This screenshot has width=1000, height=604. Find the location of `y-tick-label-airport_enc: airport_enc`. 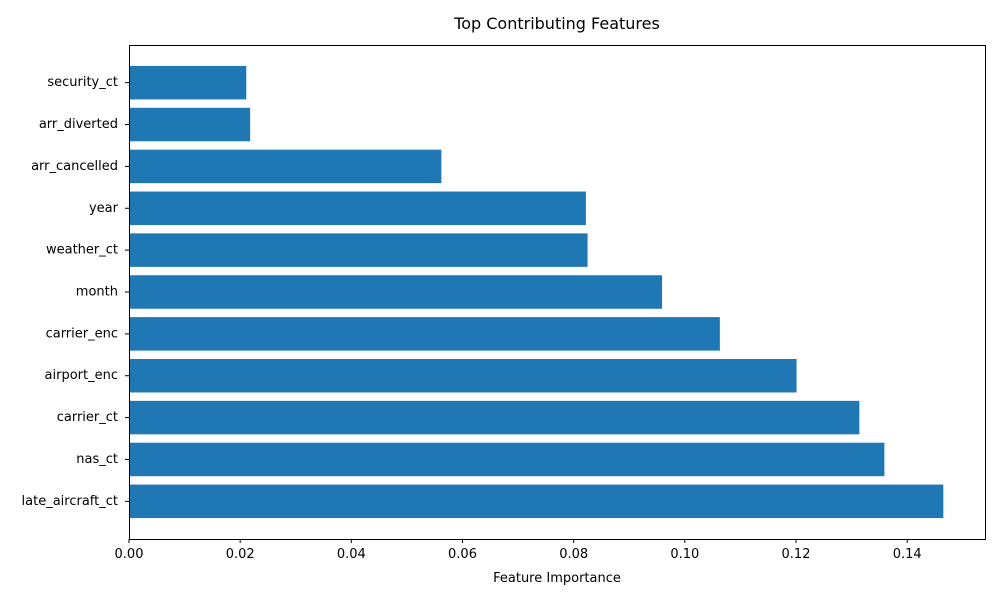

y-tick-label-airport_enc: airport_enc is located at coordinates (81, 375).